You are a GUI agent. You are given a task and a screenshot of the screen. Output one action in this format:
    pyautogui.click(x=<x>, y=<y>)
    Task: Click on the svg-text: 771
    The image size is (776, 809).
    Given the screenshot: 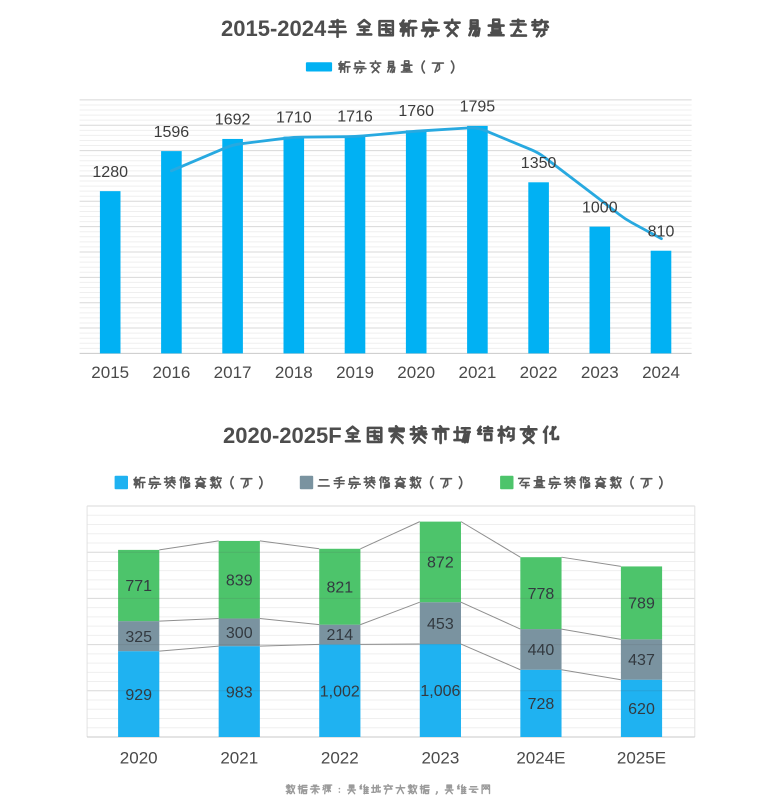 What is the action you would take?
    pyautogui.click(x=138, y=586)
    